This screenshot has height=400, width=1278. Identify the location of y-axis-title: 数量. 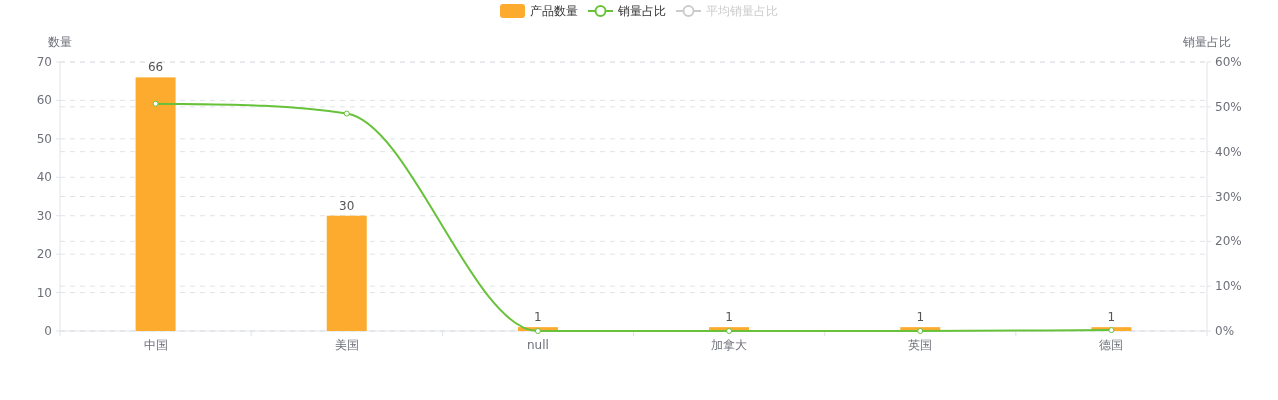
(60, 42).